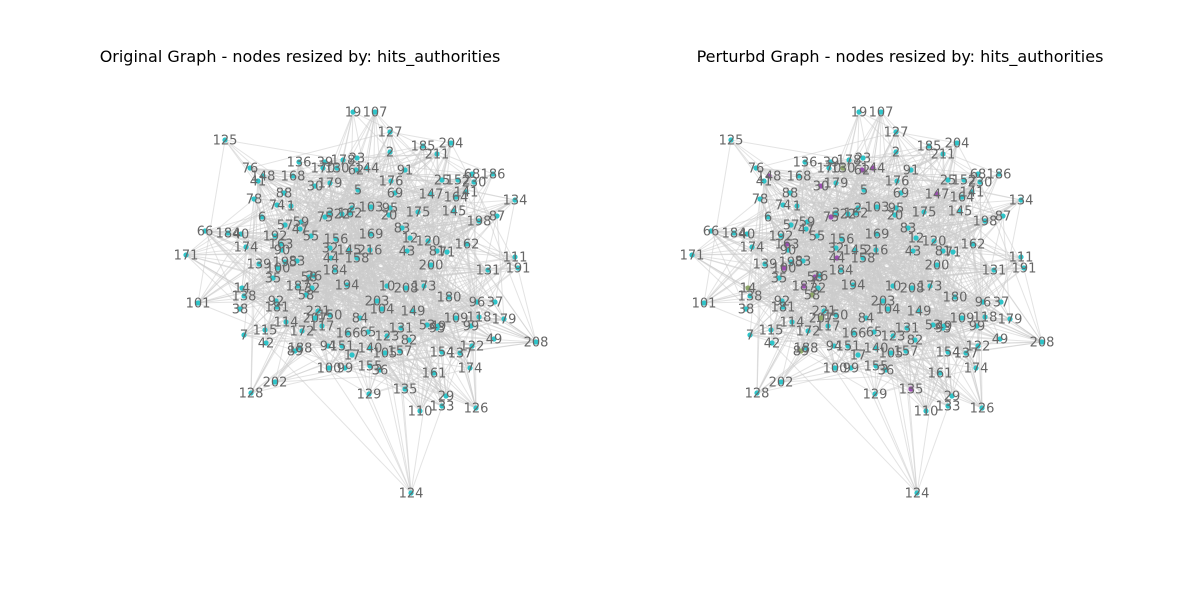 This screenshot has height=600, width=1200. Describe the element at coordinates (437, 329) in the screenshot. I see `node-label: 93` at that location.